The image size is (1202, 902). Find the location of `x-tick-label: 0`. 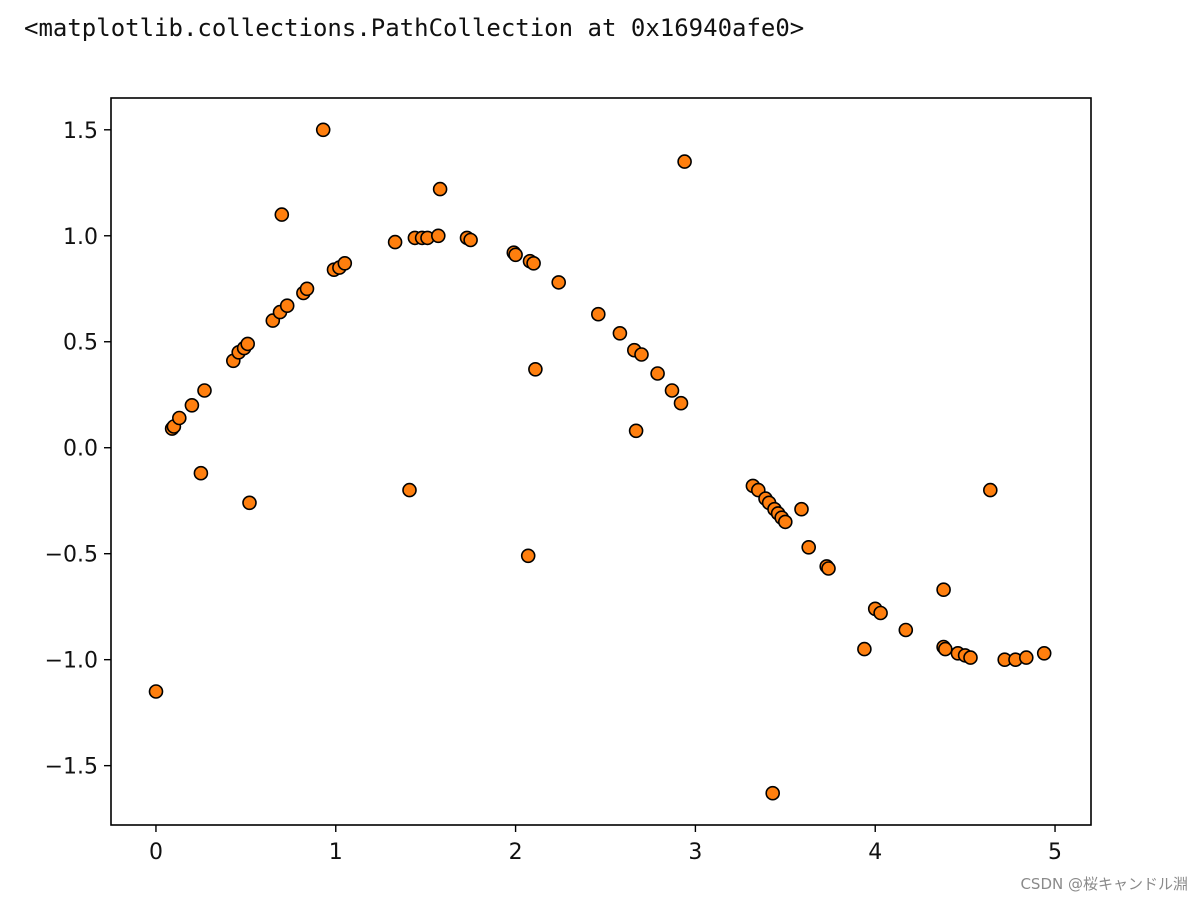

x-tick-label: 0 is located at coordinates (156, 852).